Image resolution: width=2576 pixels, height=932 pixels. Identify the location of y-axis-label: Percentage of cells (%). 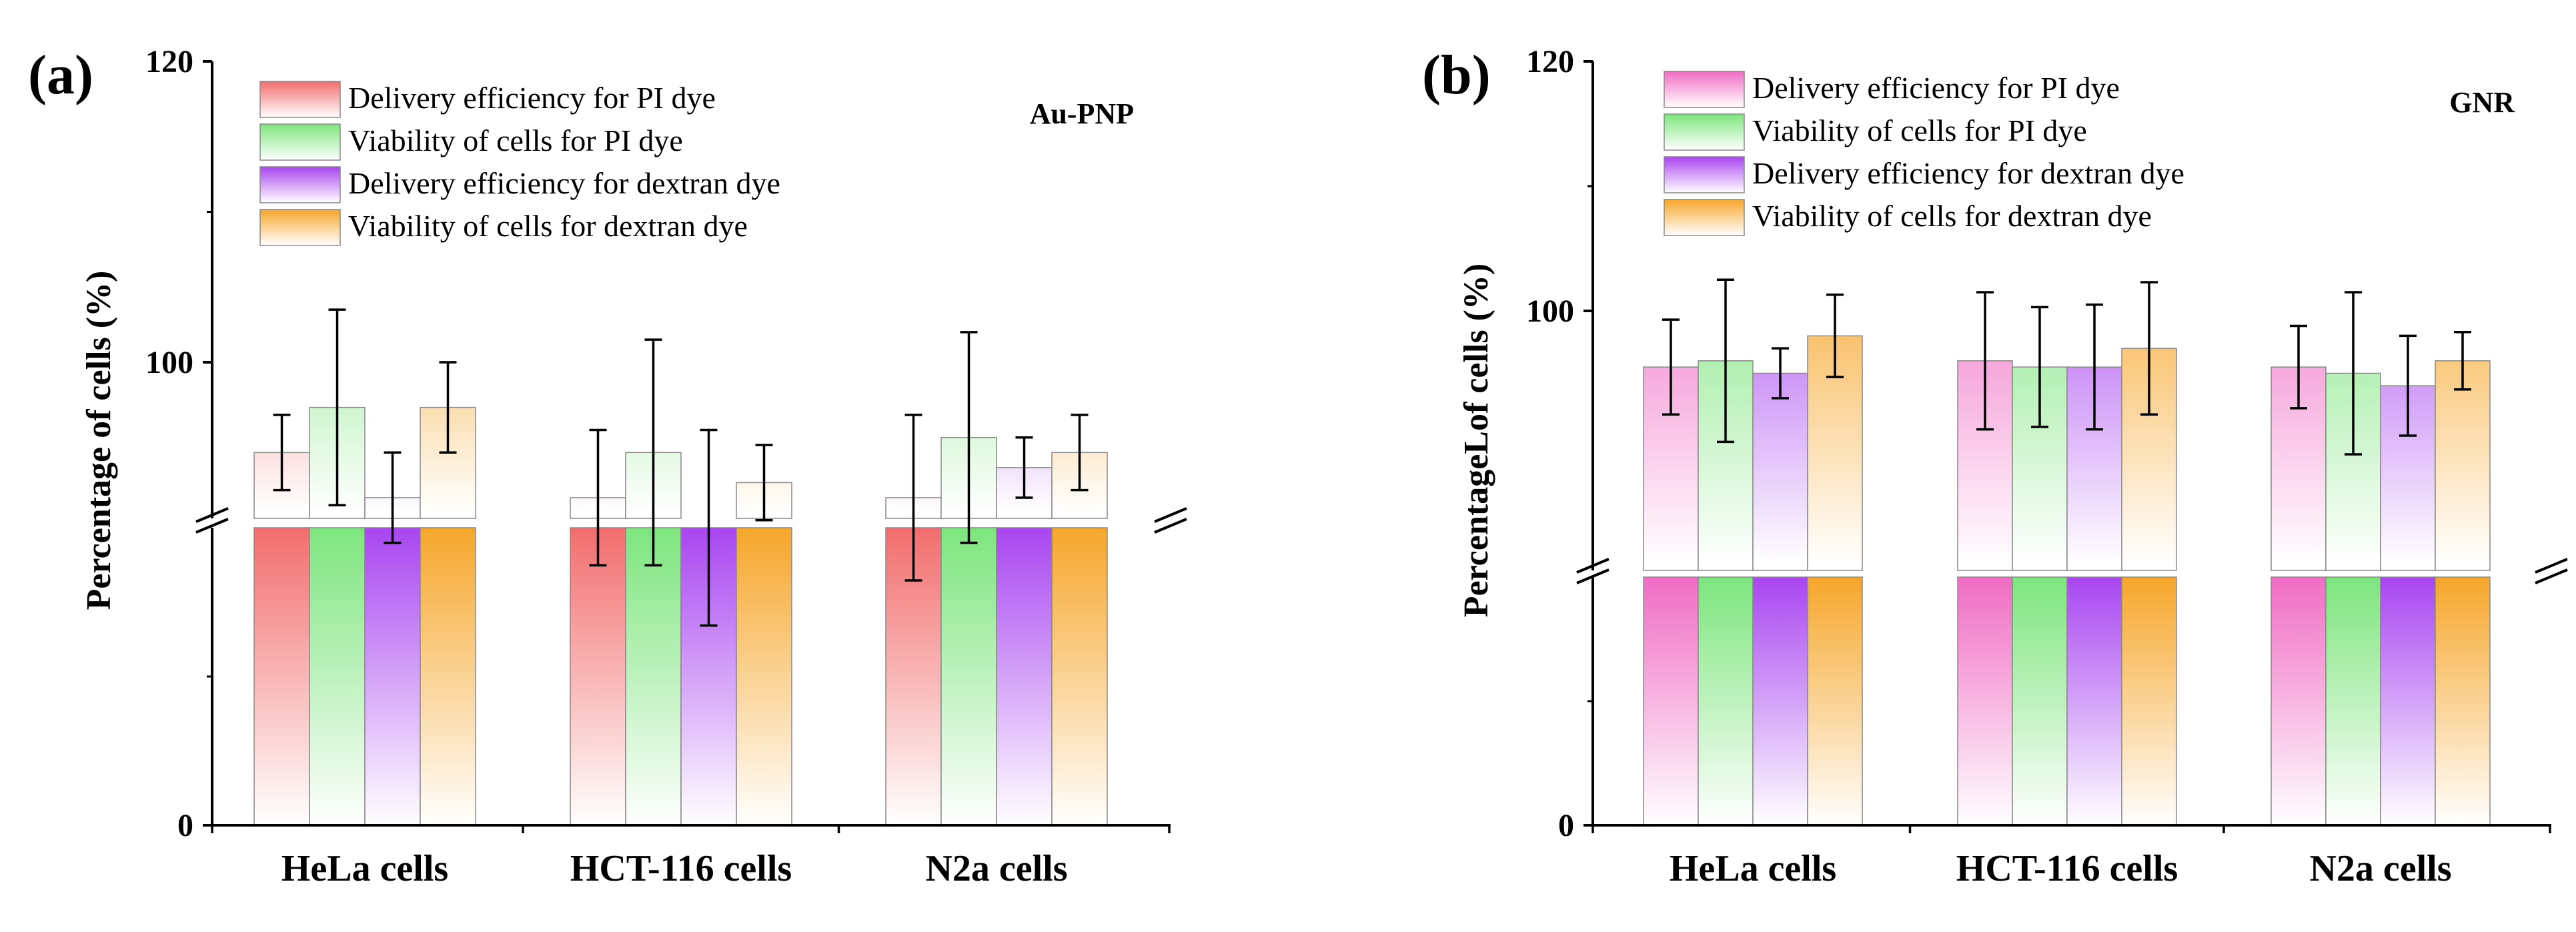
(99, 440).